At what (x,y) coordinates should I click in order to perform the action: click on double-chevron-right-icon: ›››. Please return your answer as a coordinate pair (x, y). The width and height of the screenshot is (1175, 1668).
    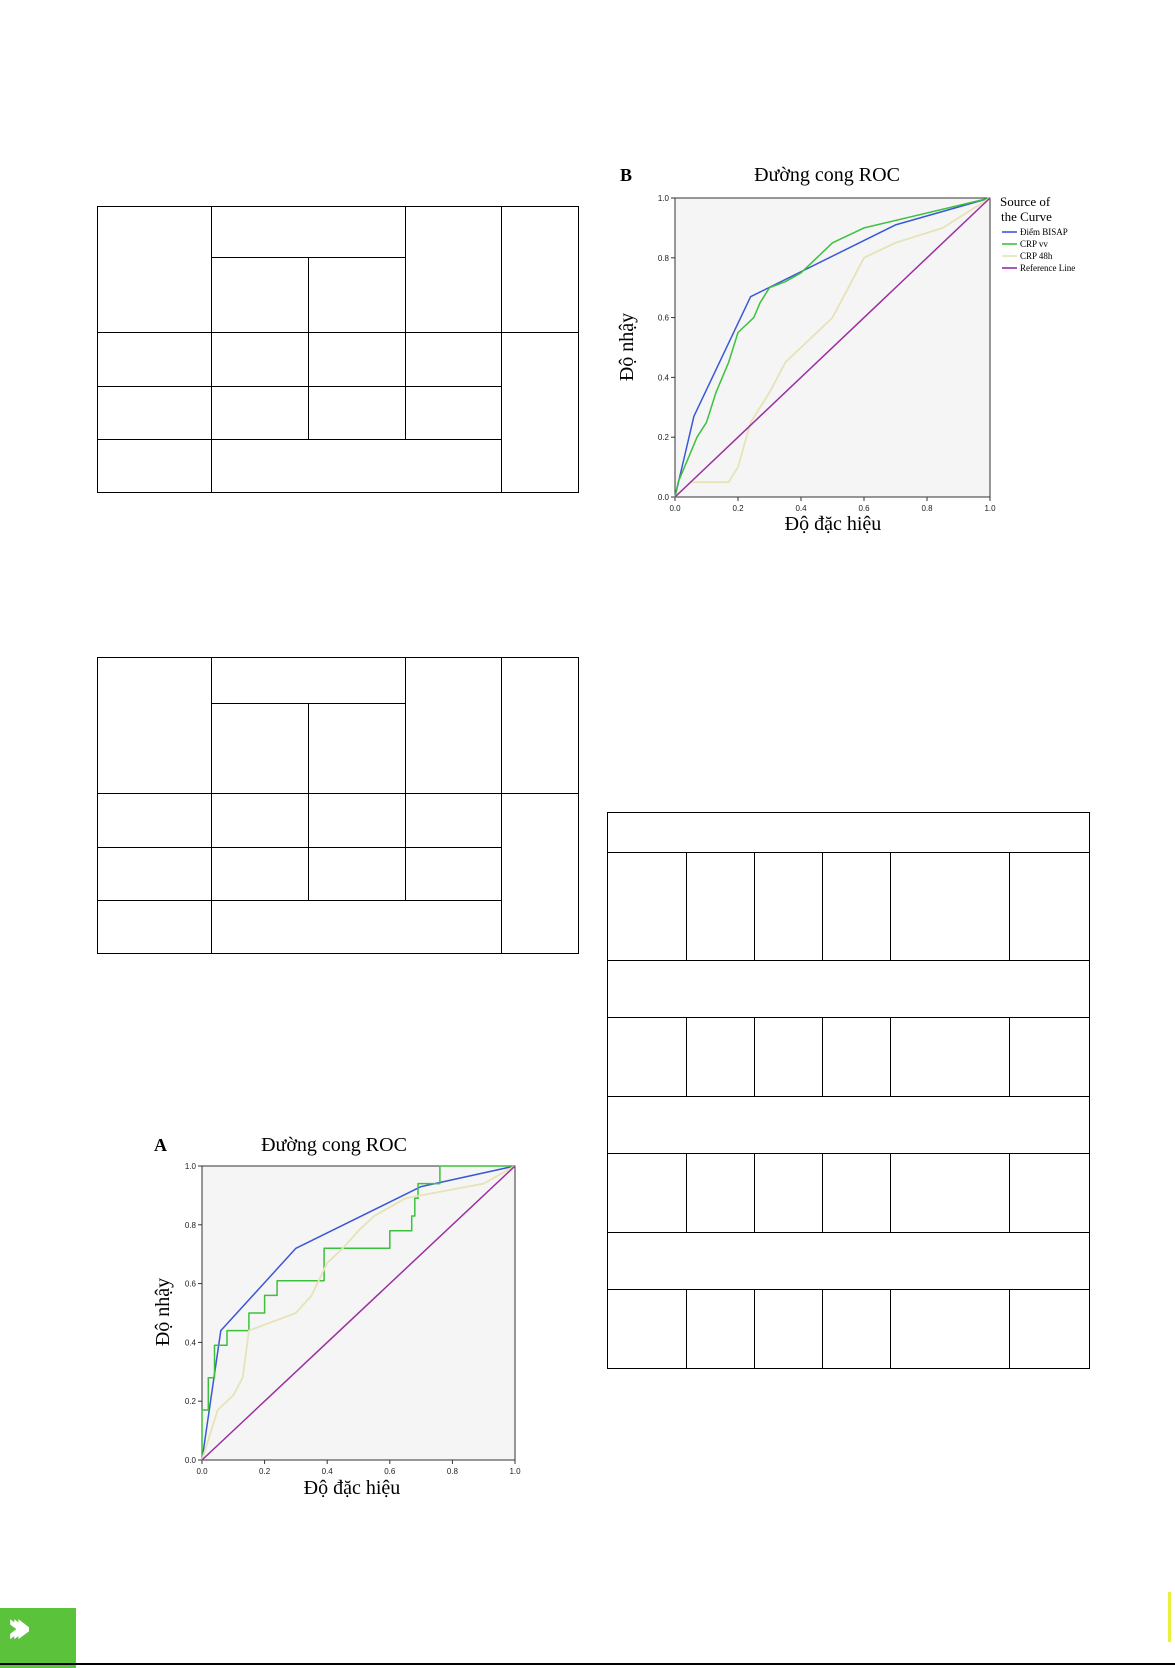
    Looking at the image, I should click on (19, 1627).